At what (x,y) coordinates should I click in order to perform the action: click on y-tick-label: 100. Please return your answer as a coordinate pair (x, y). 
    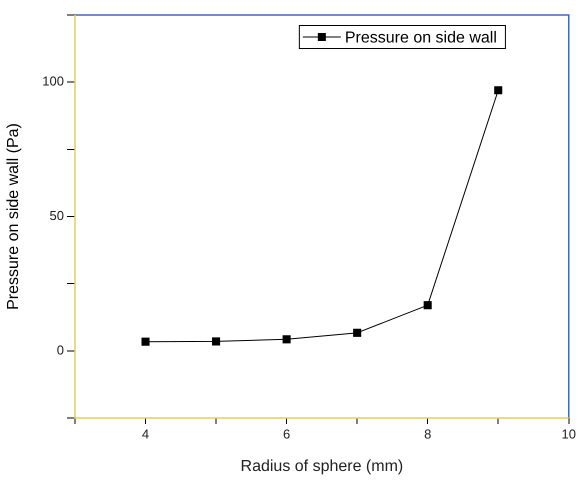
    Looking at the image, I should click on (53, 81).